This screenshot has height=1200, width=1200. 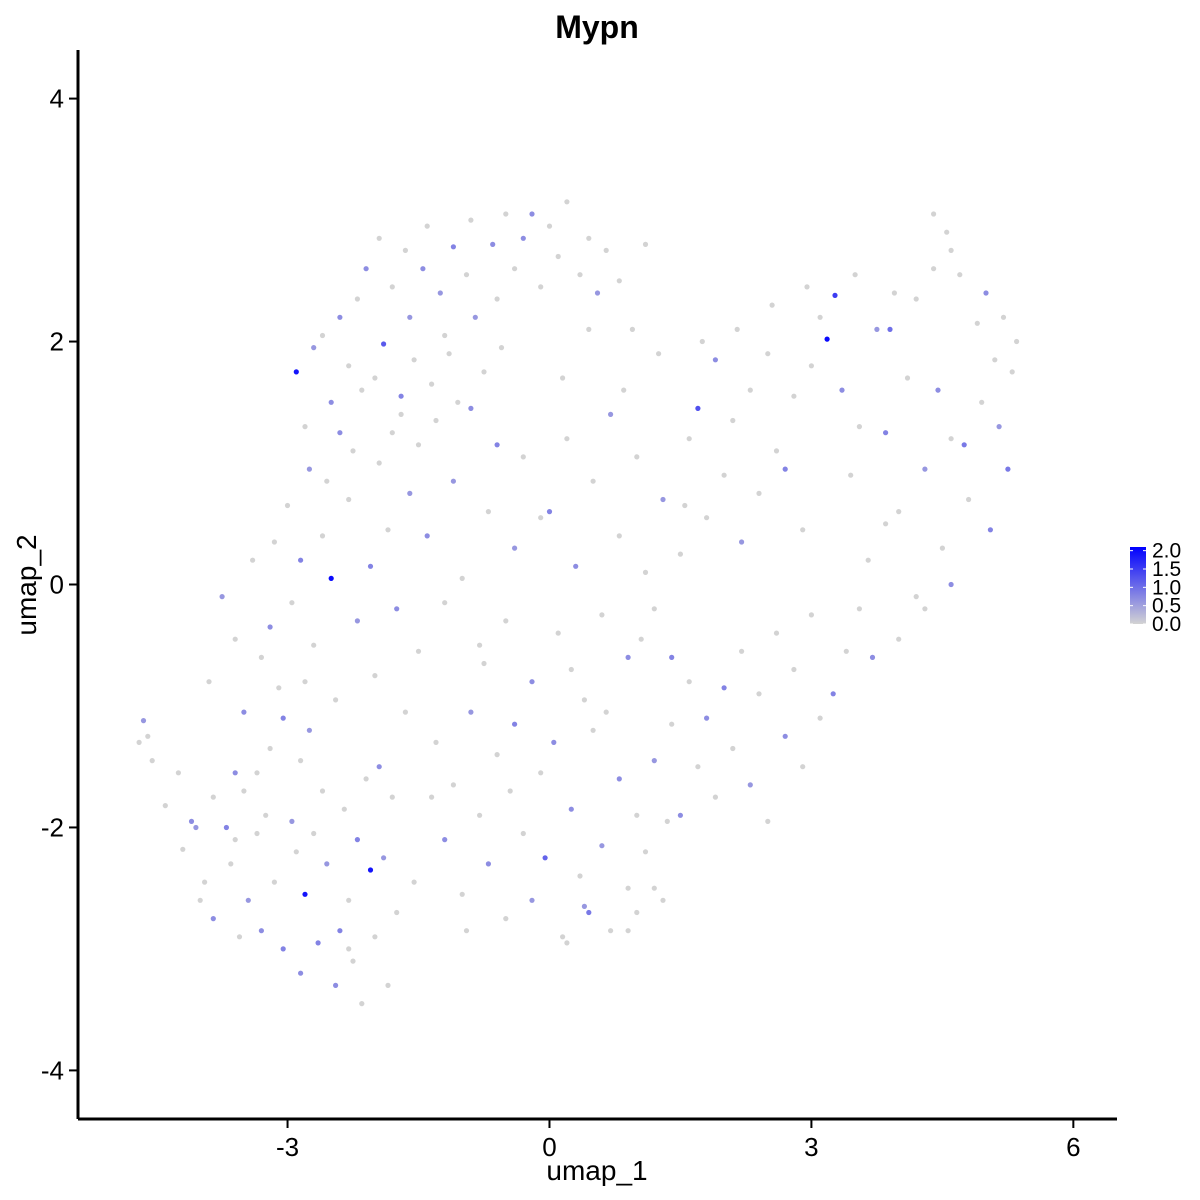 I want to click on y-tick-label: 4, so click(x=57, y=99).